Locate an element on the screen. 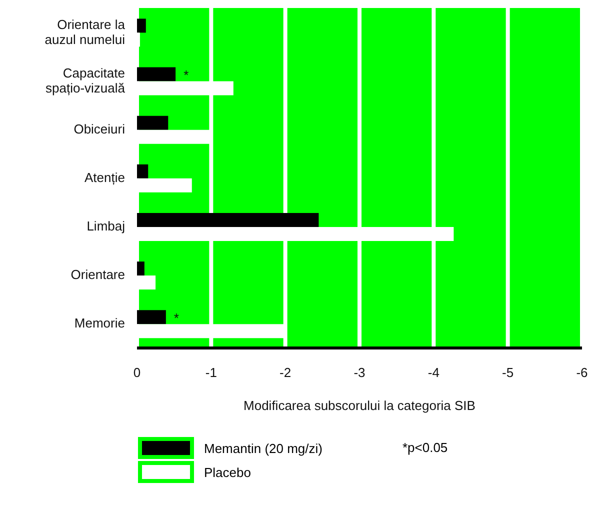  y-tick-label: Memorie is located at coordinates (99, 323).